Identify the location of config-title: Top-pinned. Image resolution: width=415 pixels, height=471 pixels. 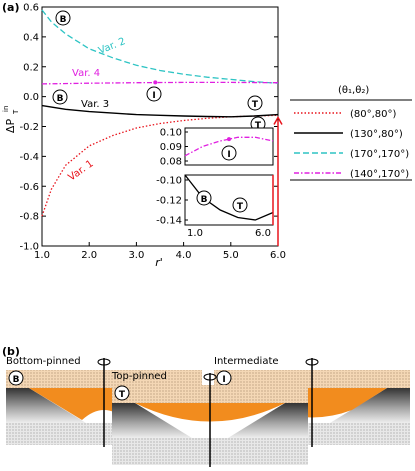
(139, 376).